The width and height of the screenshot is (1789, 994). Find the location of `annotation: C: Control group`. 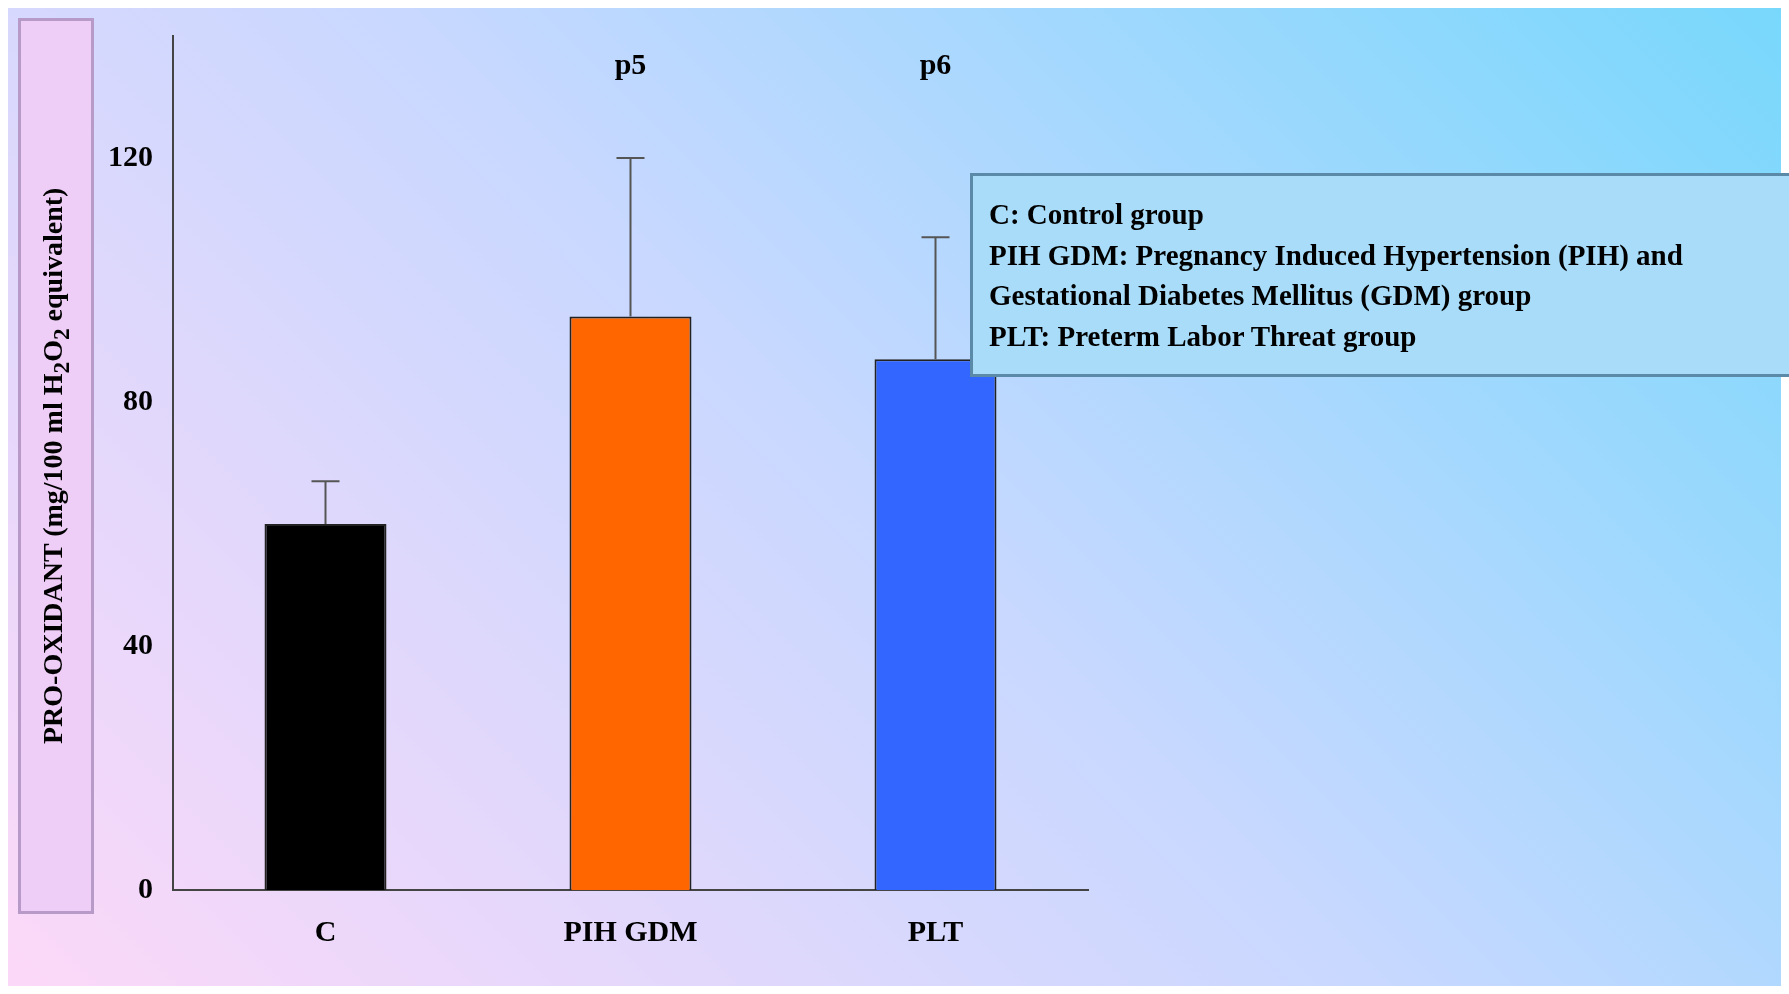

annotation: C: Control group is located at coordinates (1097, 214).